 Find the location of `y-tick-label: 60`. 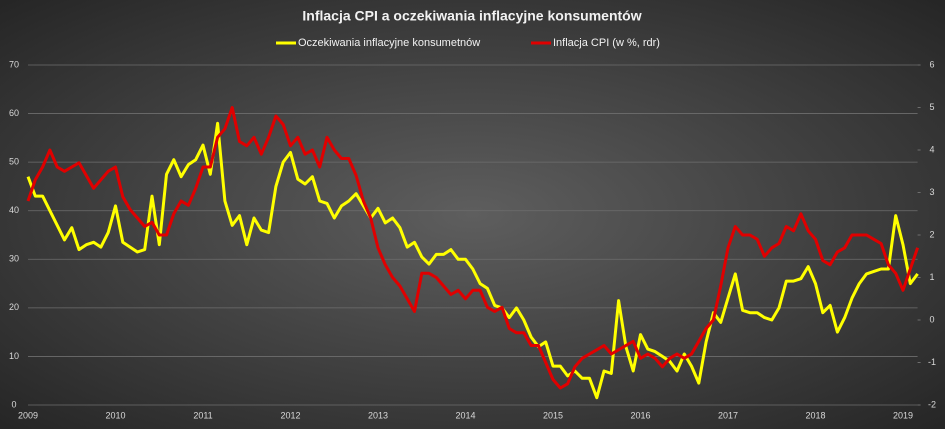

y-tick-label: 60 is located at coordinates (14, 113).